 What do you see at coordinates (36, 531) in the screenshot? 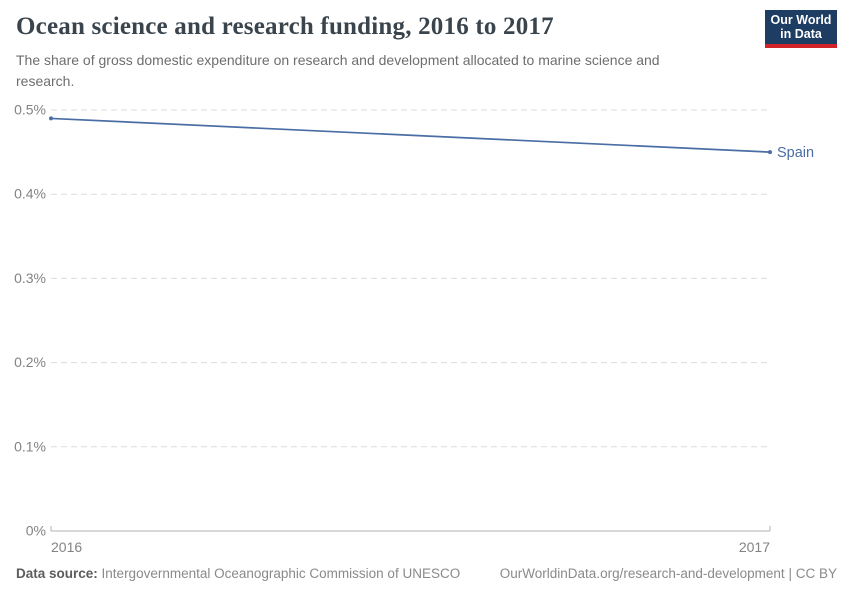
I see `y-axis-tick-label: 0%` at bounding box center [36, 531].